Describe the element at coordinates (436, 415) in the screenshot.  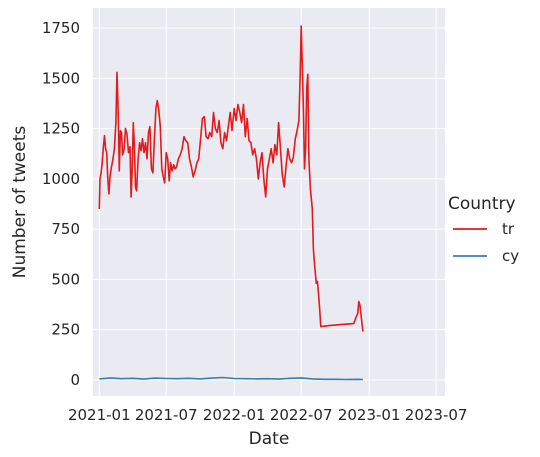
I see `x-tick-label: 2023-07` at that location.